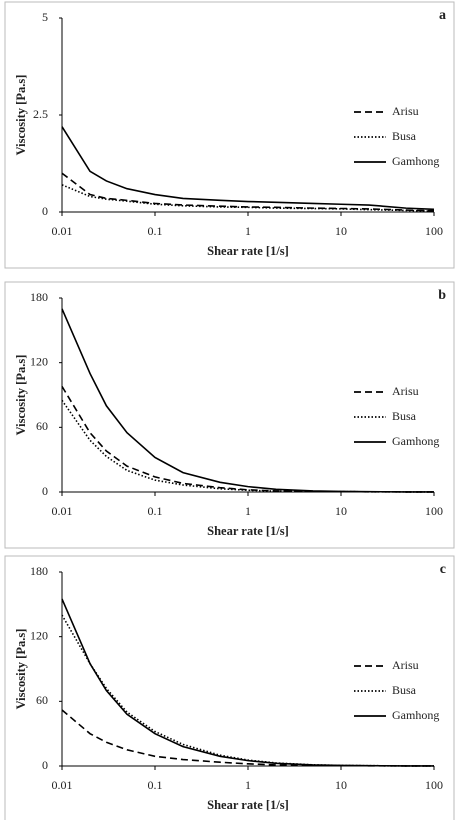 The height and width of the screenshot is (820, 460). I want to click on y-tick-label: 5, so click(45, 17).